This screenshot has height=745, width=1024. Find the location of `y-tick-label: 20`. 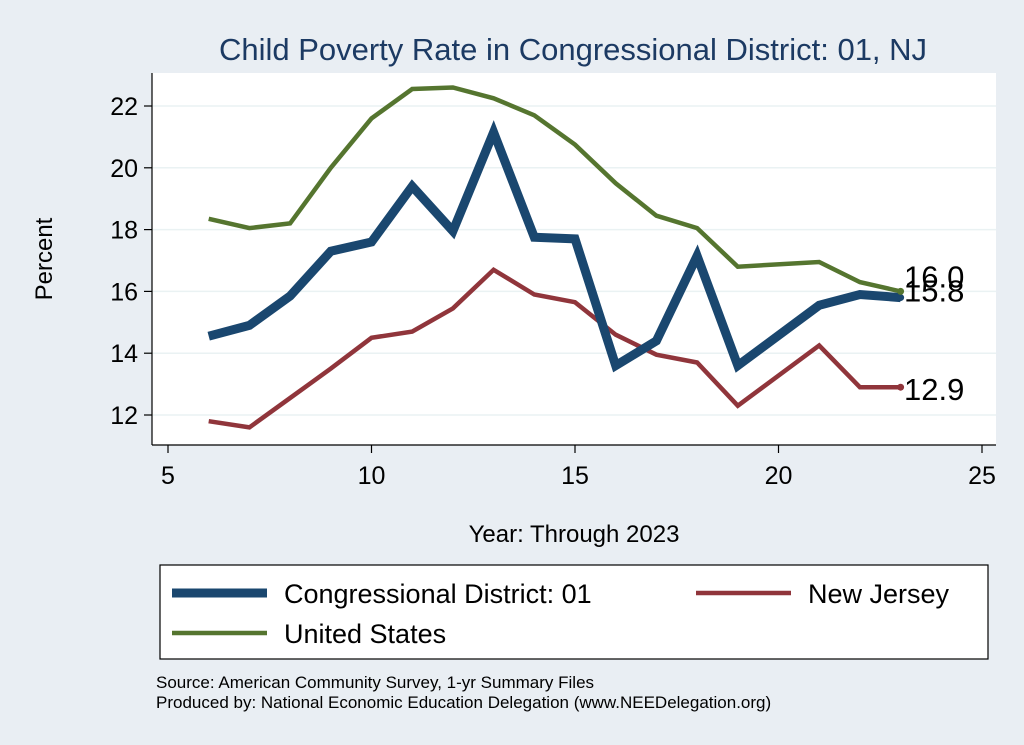

y-tick-label: 20 is located at coordinates (124, 169).